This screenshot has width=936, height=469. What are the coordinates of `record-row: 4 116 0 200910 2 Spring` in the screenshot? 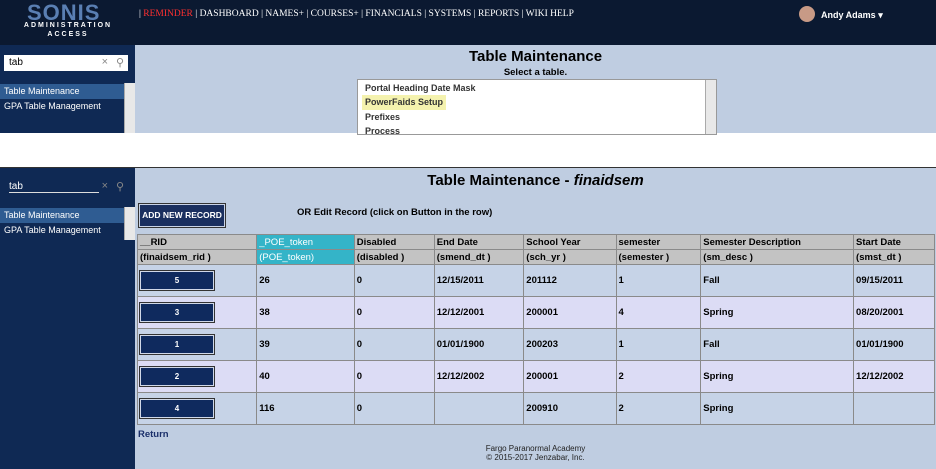 It's located at (535, 408).